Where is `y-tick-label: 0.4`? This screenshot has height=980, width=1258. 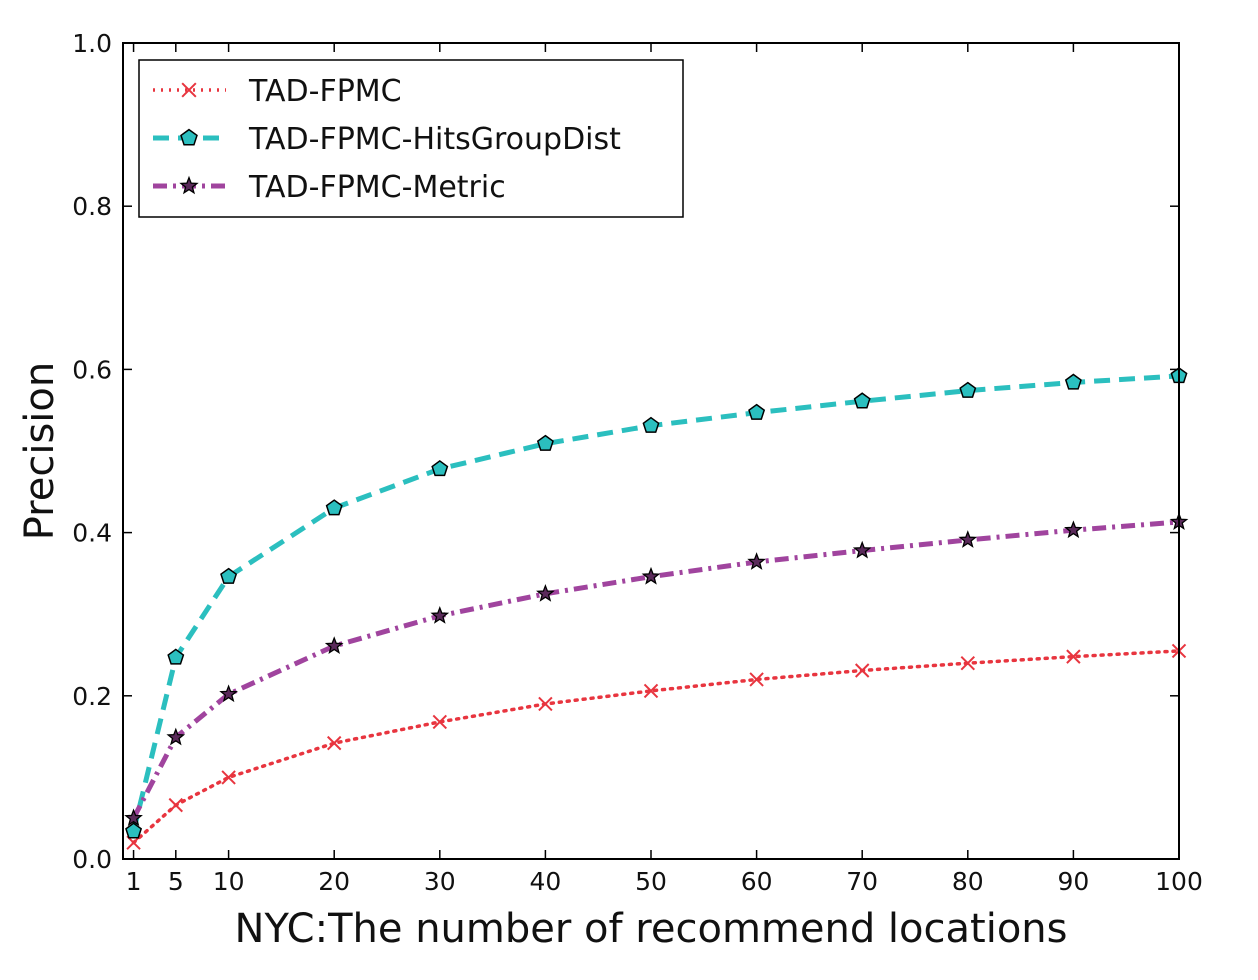
y-tick-label: 0.4 is located at coordinates (92, 533).